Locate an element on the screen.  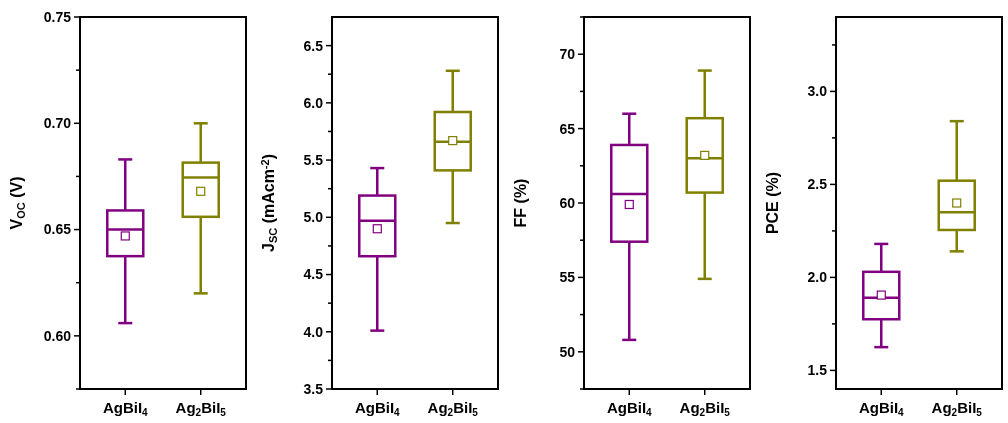
y-tick-label: 0.70 is located at coordinates (57, 123).